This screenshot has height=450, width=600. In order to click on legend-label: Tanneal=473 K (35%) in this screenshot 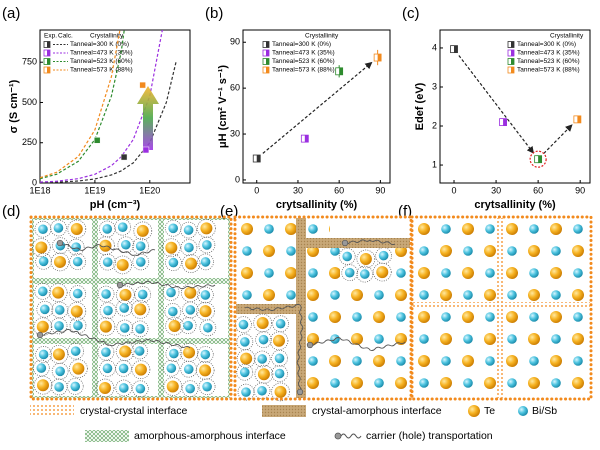, I will do `click(548, 53)`.